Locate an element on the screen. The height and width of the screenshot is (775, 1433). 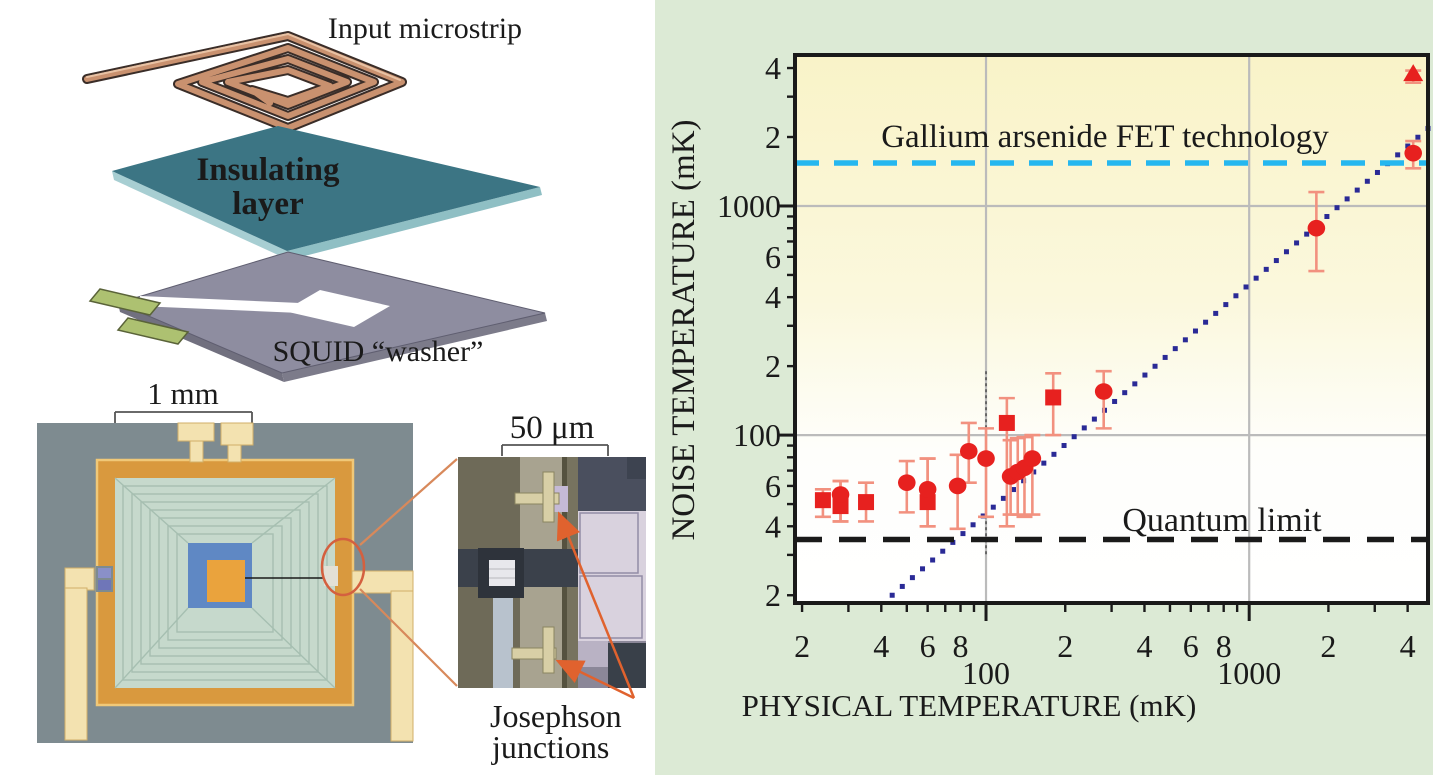
washer-electrode-upper is located at coordinates (125, 302).